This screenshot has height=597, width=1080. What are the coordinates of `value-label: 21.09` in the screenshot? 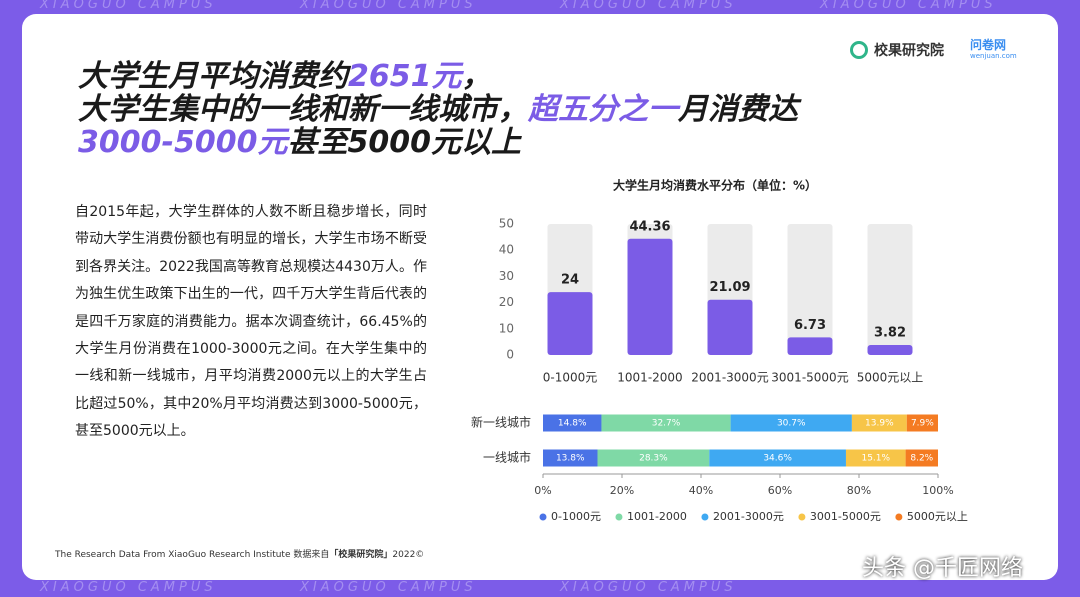 It's located at (729, 287).